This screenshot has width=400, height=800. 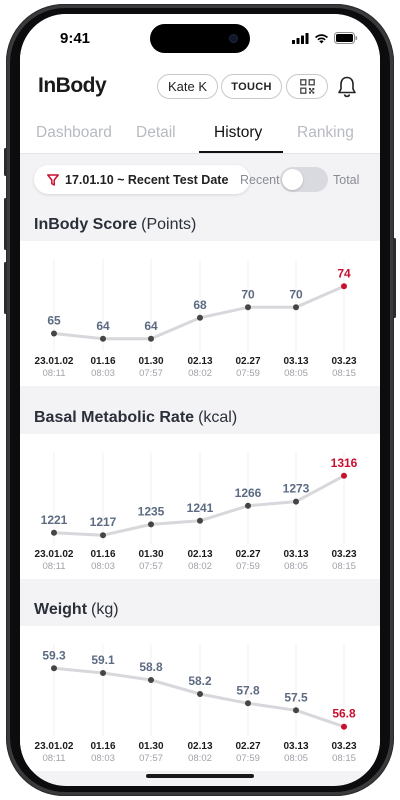 What do you see at coordinates (169, 224) in the screenshot?
I see `chart-unit: (Points)` at bounding box center [169, 224].